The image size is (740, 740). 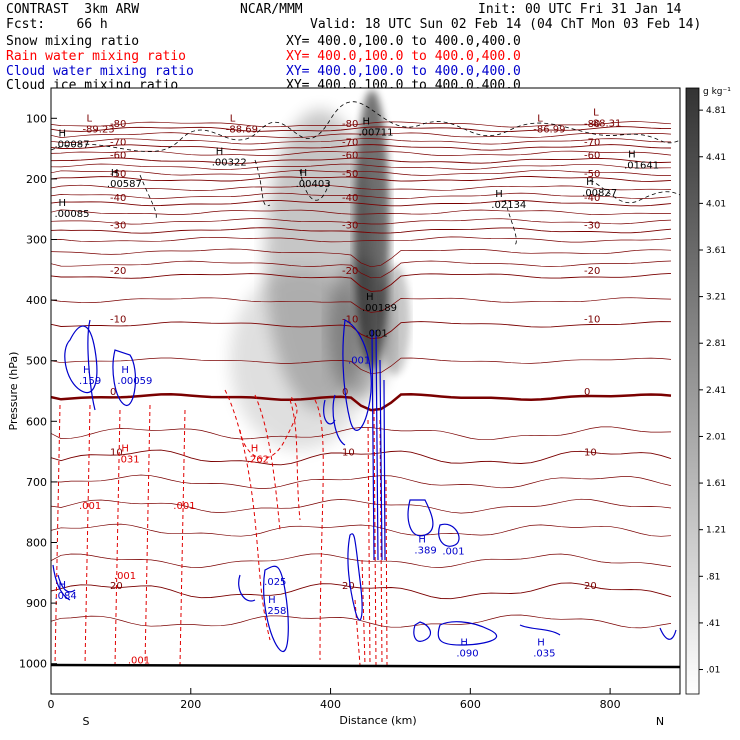 I want to click on isotherm-label: -30, so click(x=118, y=225).